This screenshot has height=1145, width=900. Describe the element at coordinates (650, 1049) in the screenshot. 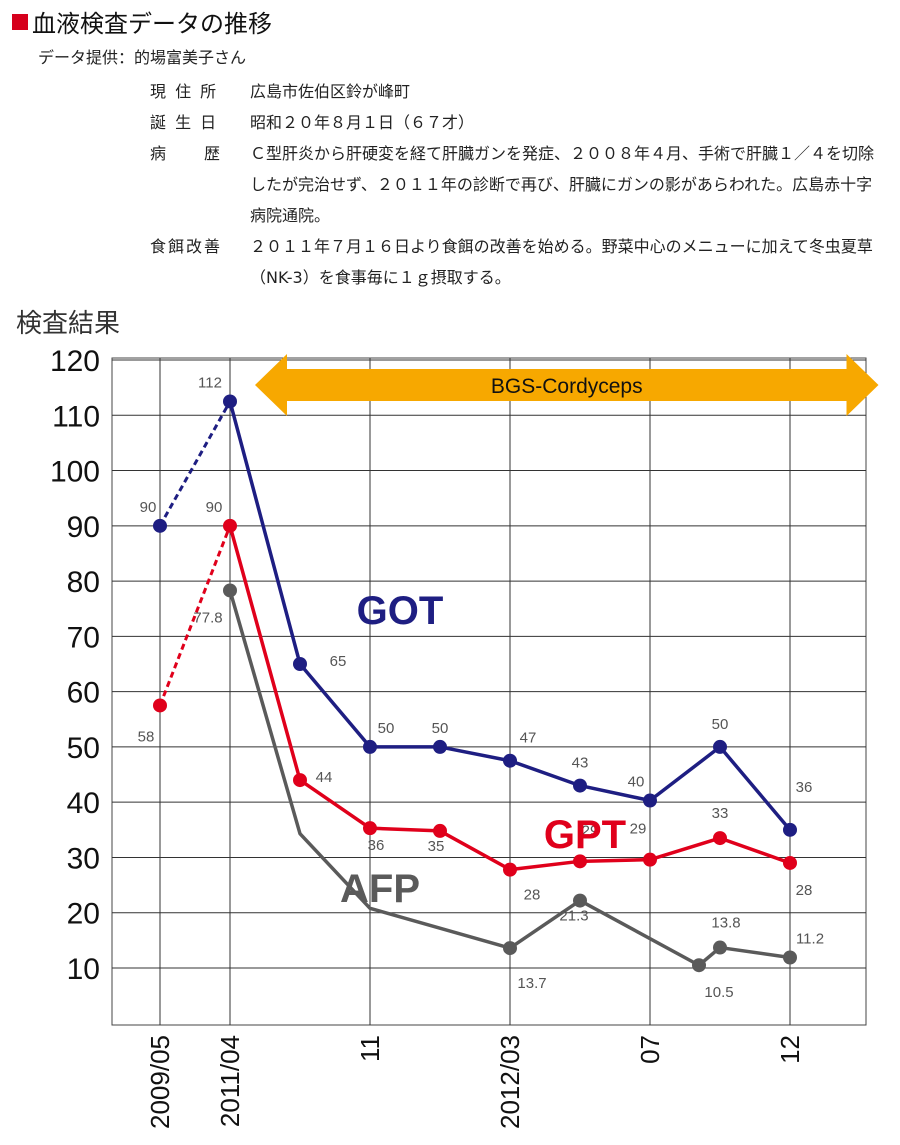

I see `x-tick-label: 07` at that location.